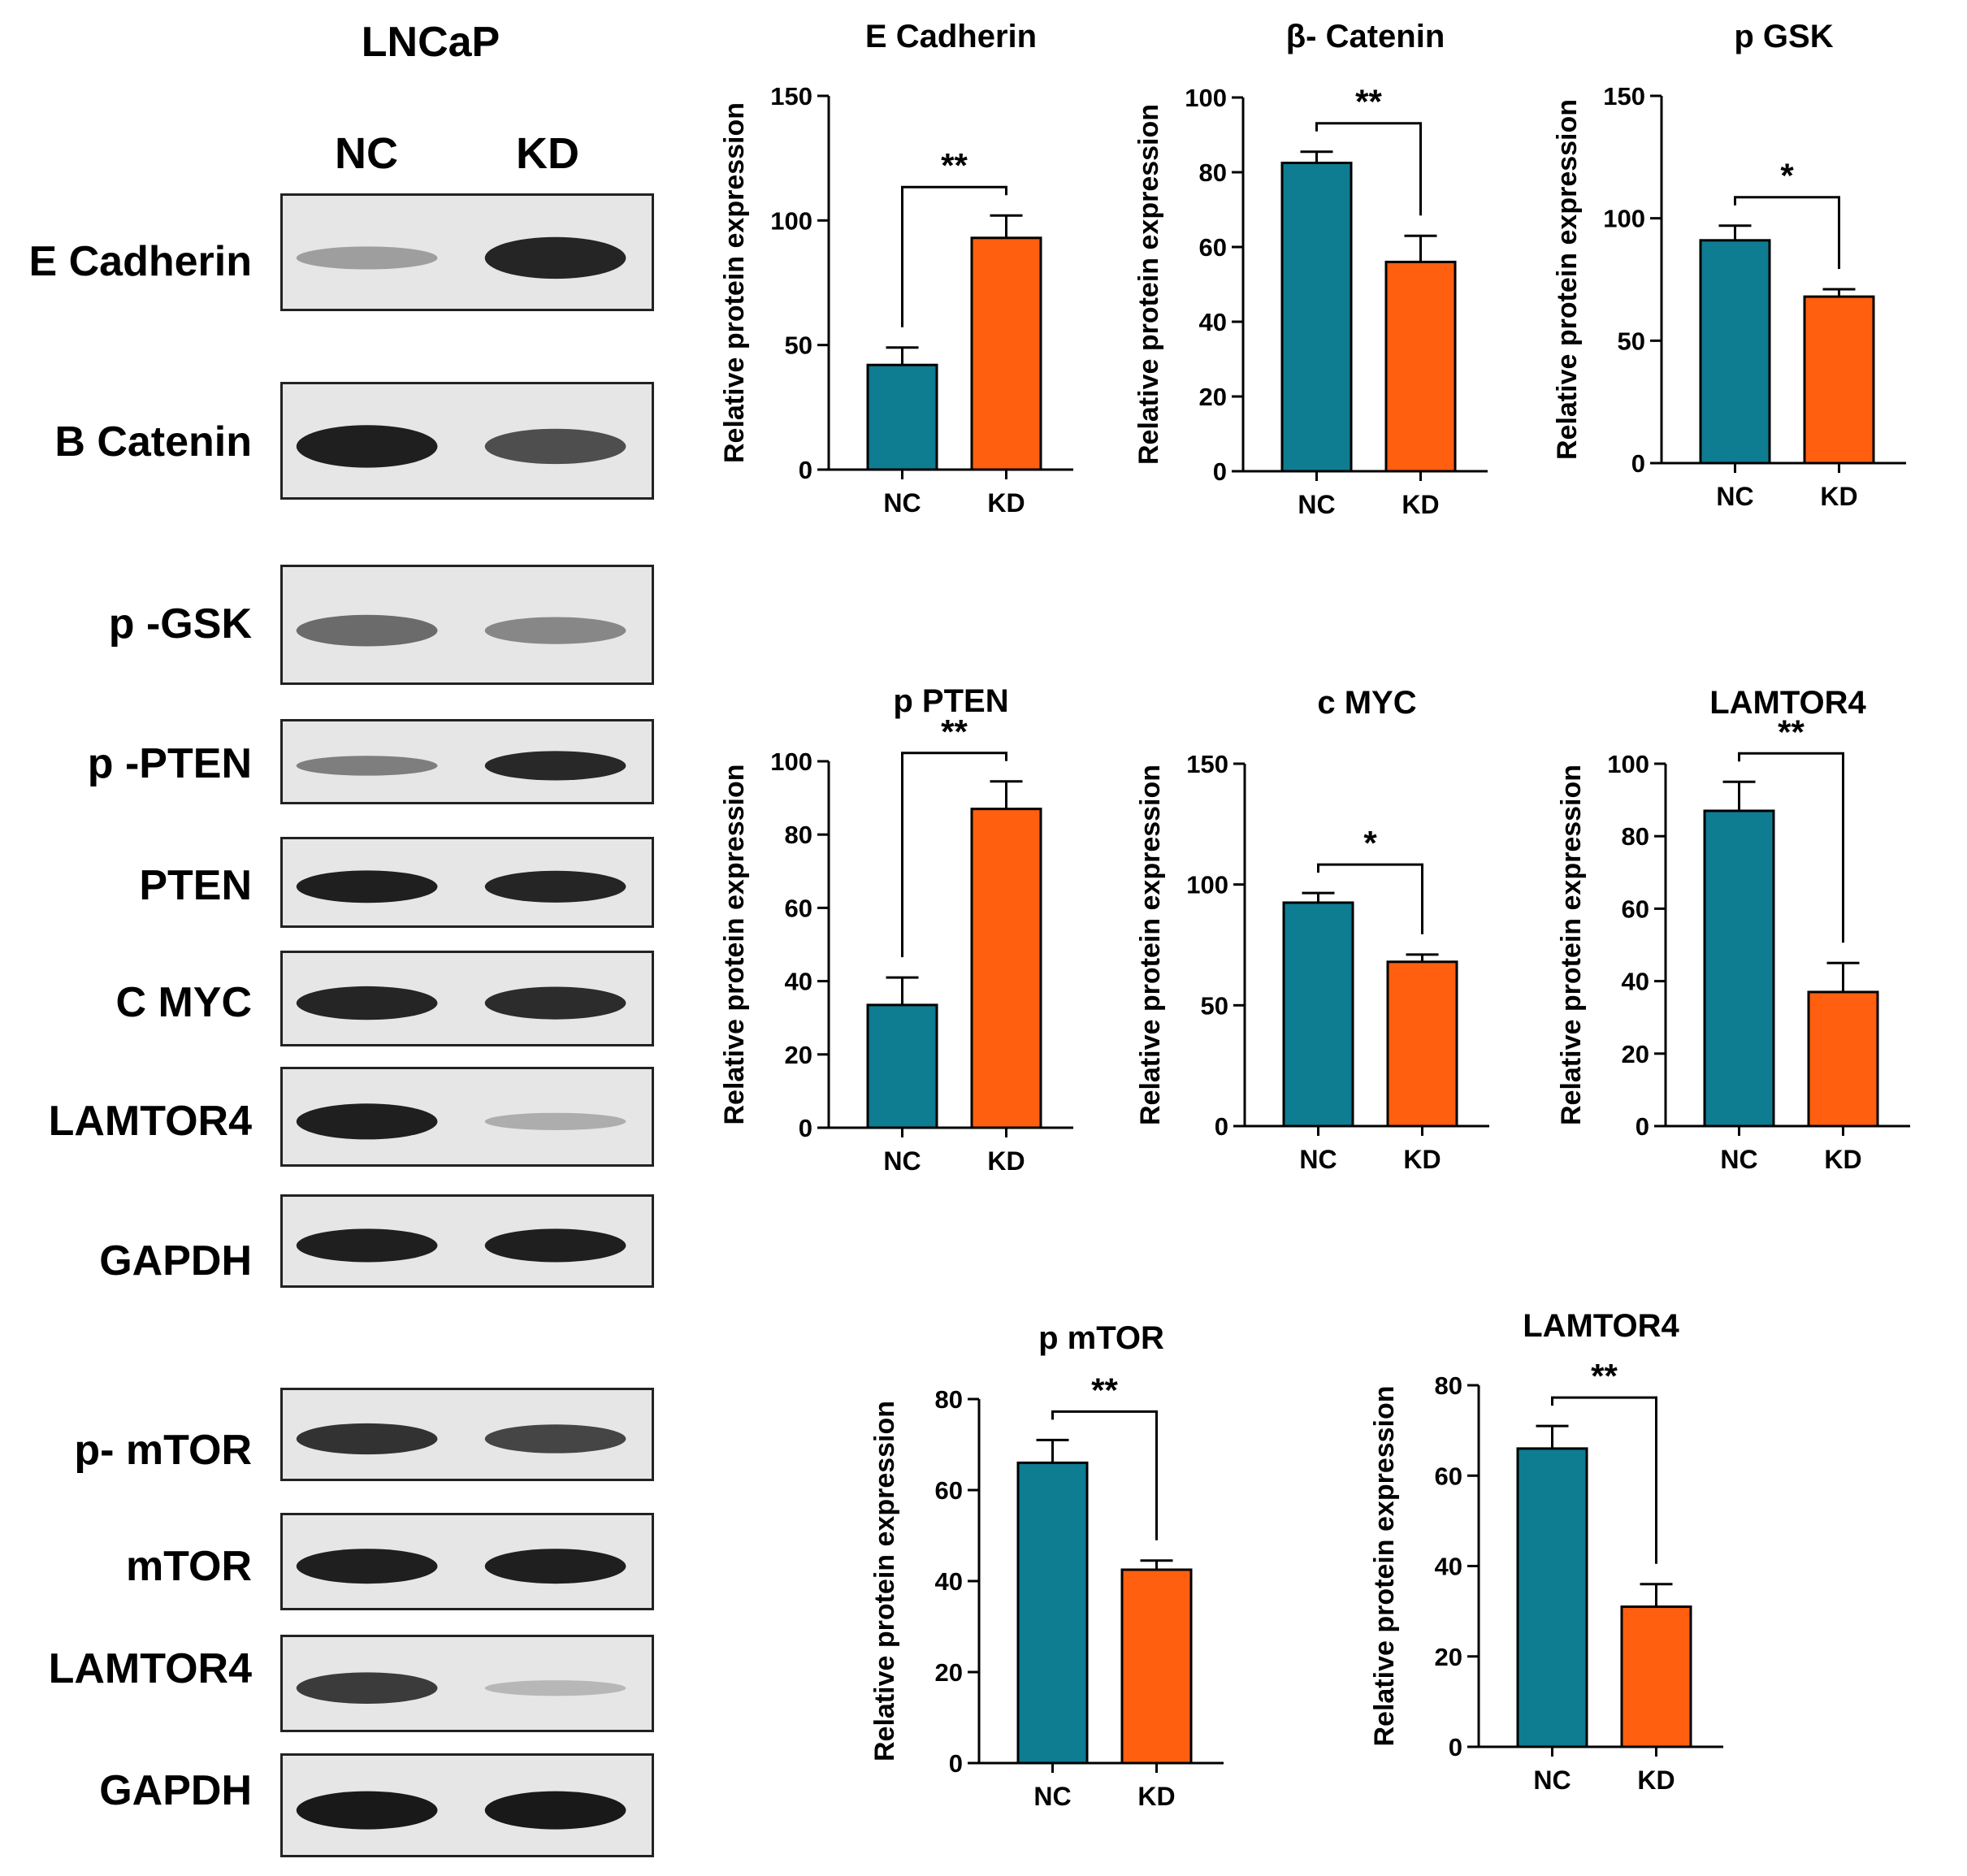 This screenshot has height=1876, width=1967. What do you see at coordinates (169, 763) in the screenshot?
I see `blot-row-label: p -PTEN` at bounding box center [169, 763].